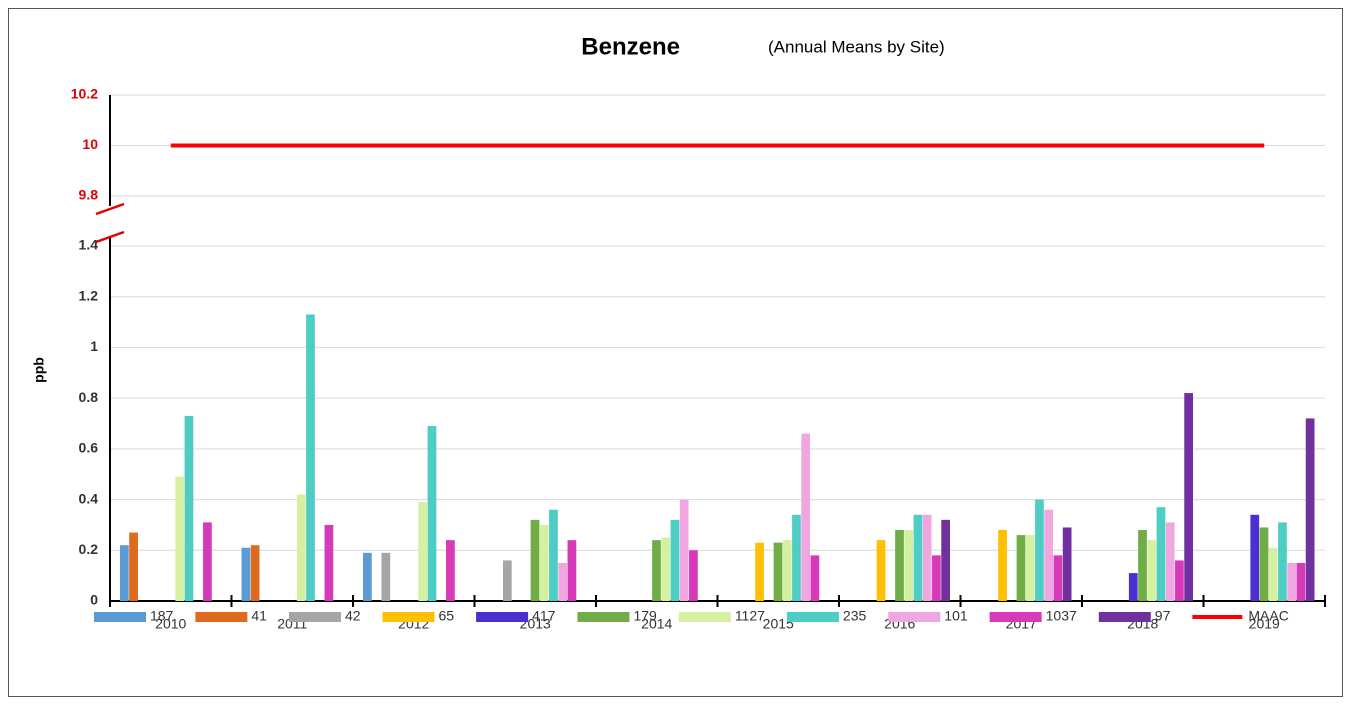 The height and width of the screenshot is (705, 1351). What do you see at coordinates (1061, 616) in the screenshot?
I see `legend-label: 1037` at bounding box center [1061, 616].